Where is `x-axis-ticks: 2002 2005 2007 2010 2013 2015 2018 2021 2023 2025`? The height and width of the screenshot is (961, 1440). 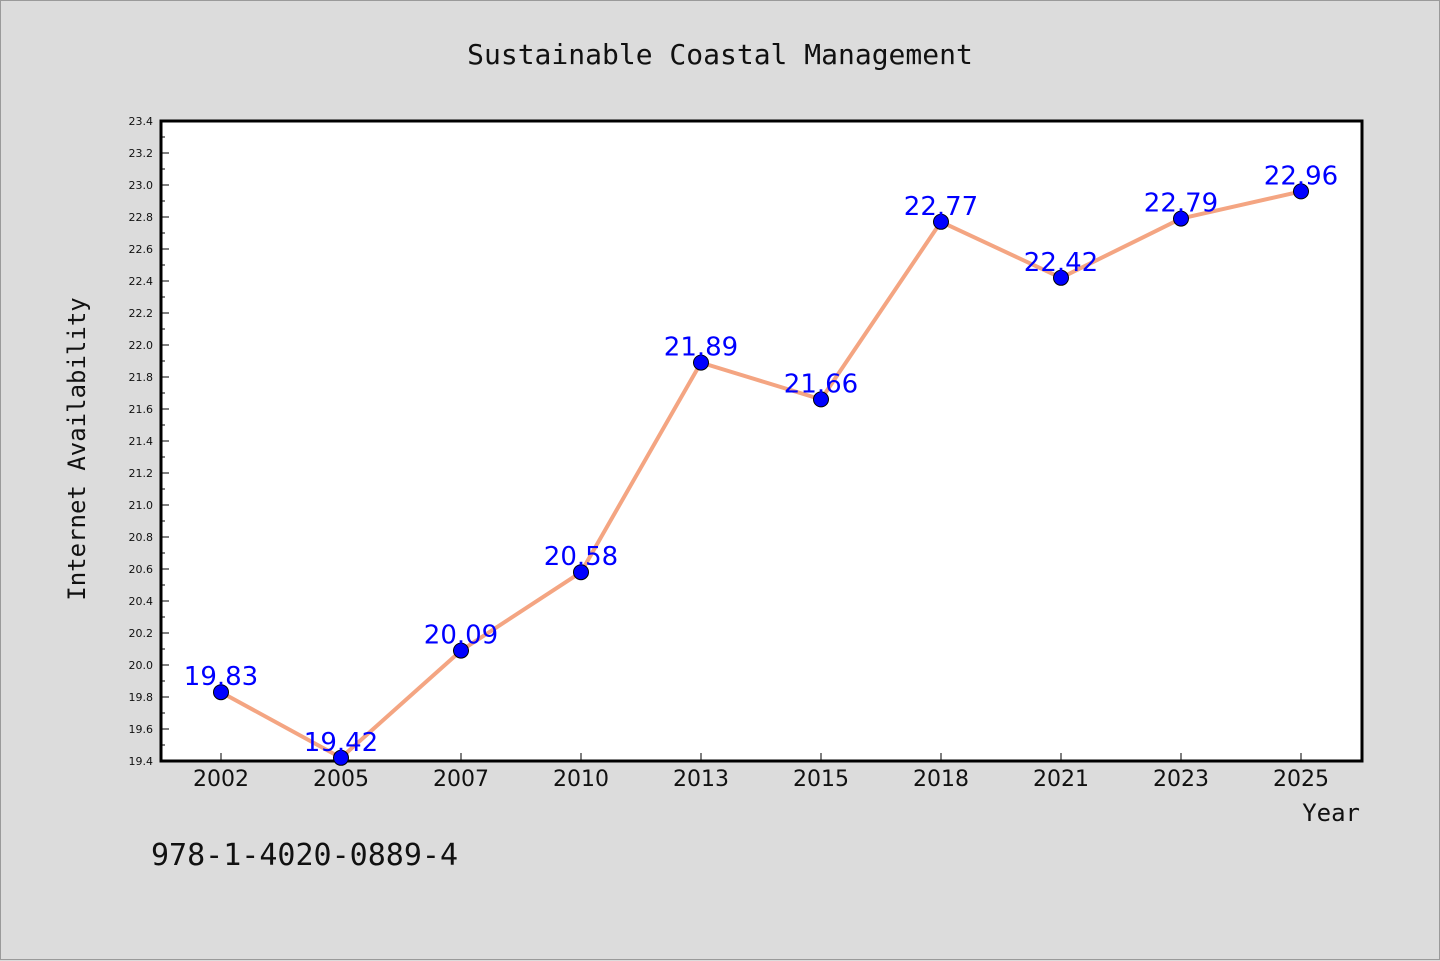 x-axis-ticks: 2002 2005 2007 2010 2013 2015 2018 2021 2023 2025 is located at coordinates (761, 772).